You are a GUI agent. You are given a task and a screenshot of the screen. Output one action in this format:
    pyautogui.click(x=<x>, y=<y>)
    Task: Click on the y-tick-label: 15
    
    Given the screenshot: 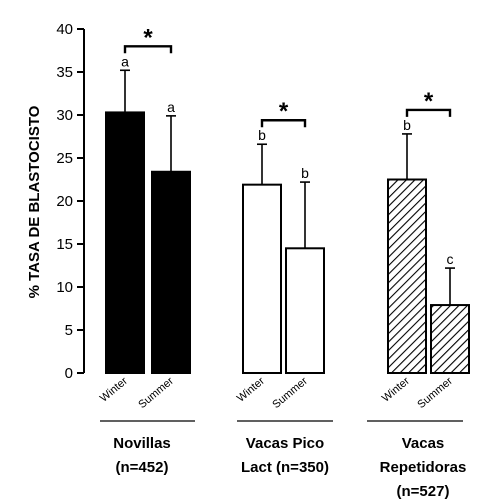 What is the action you would take?
    pyautogui.click(x=64, y=244)
    